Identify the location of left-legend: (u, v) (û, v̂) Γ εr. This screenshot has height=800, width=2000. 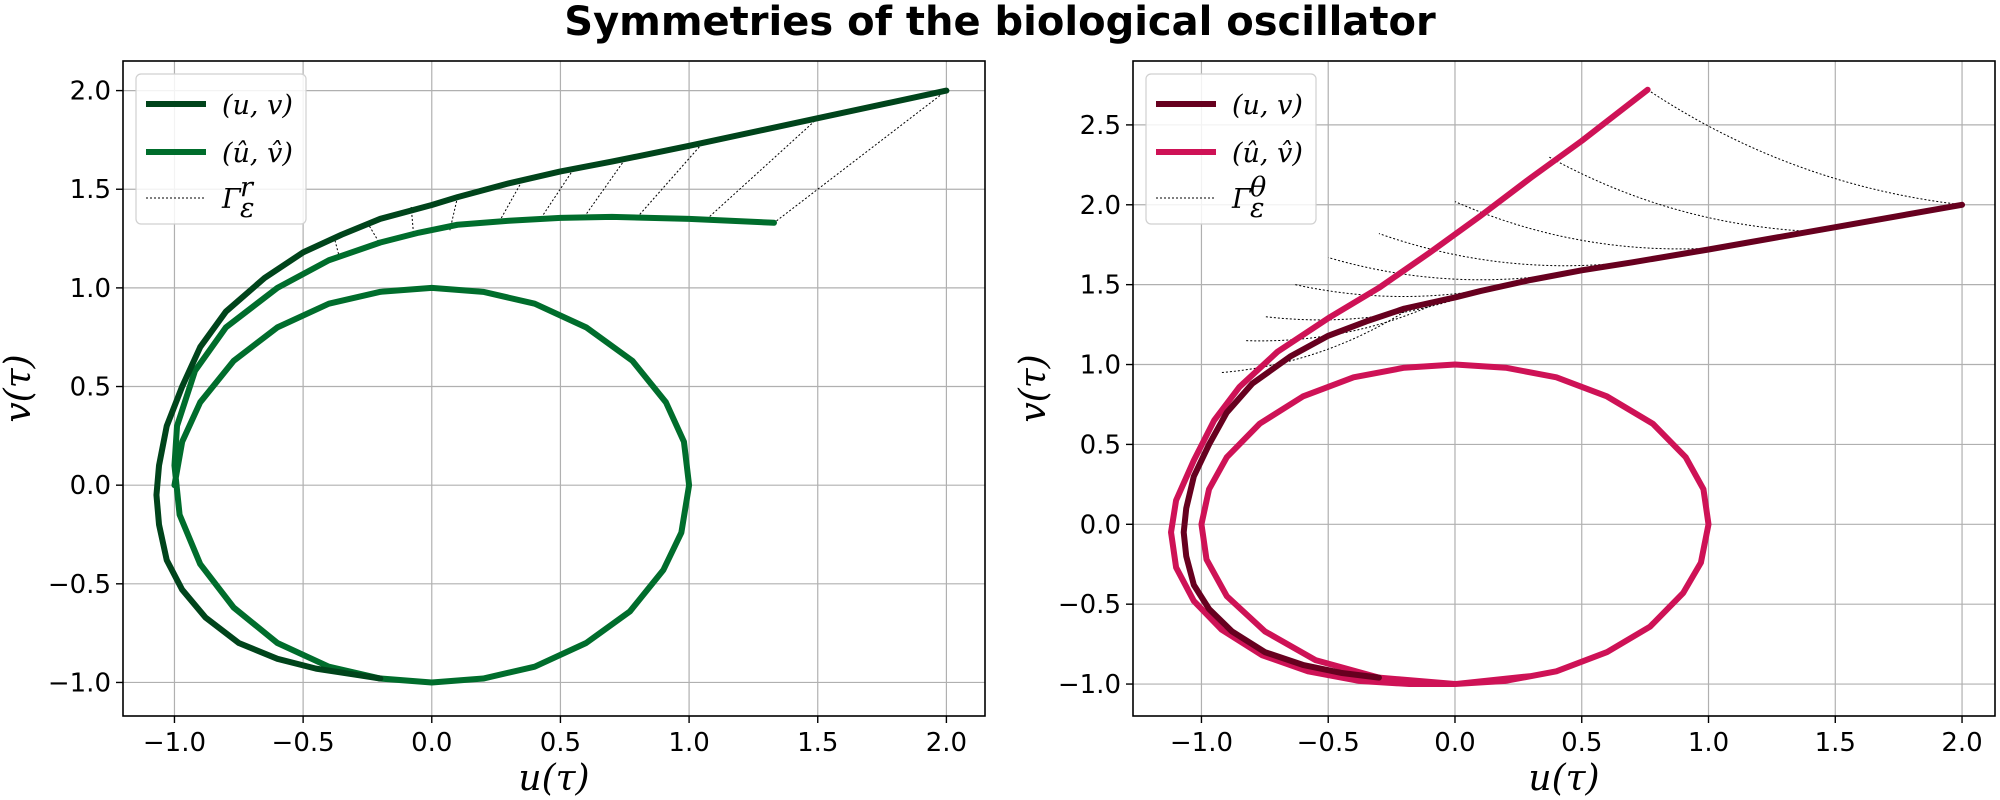
(221, 149).